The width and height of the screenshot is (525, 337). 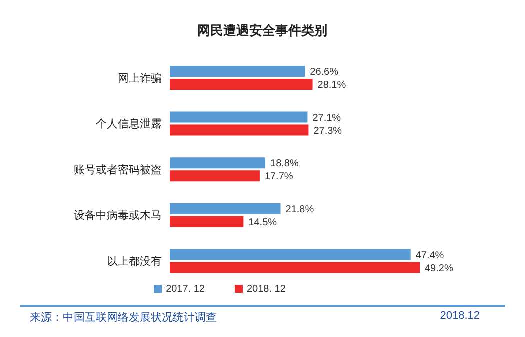 I want to click on y-tick-label: 以上都没有, so click(x=134, y=261).